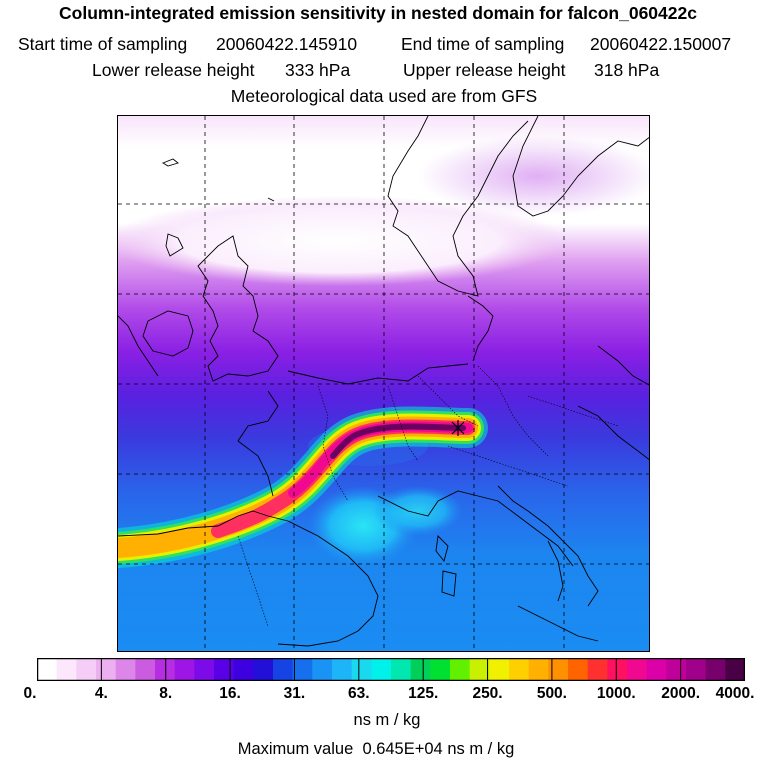 Image resolution: width=768 pixels, height=768 pixels. I want to click on colorbar-tick-label: 125., so click(423, 693).